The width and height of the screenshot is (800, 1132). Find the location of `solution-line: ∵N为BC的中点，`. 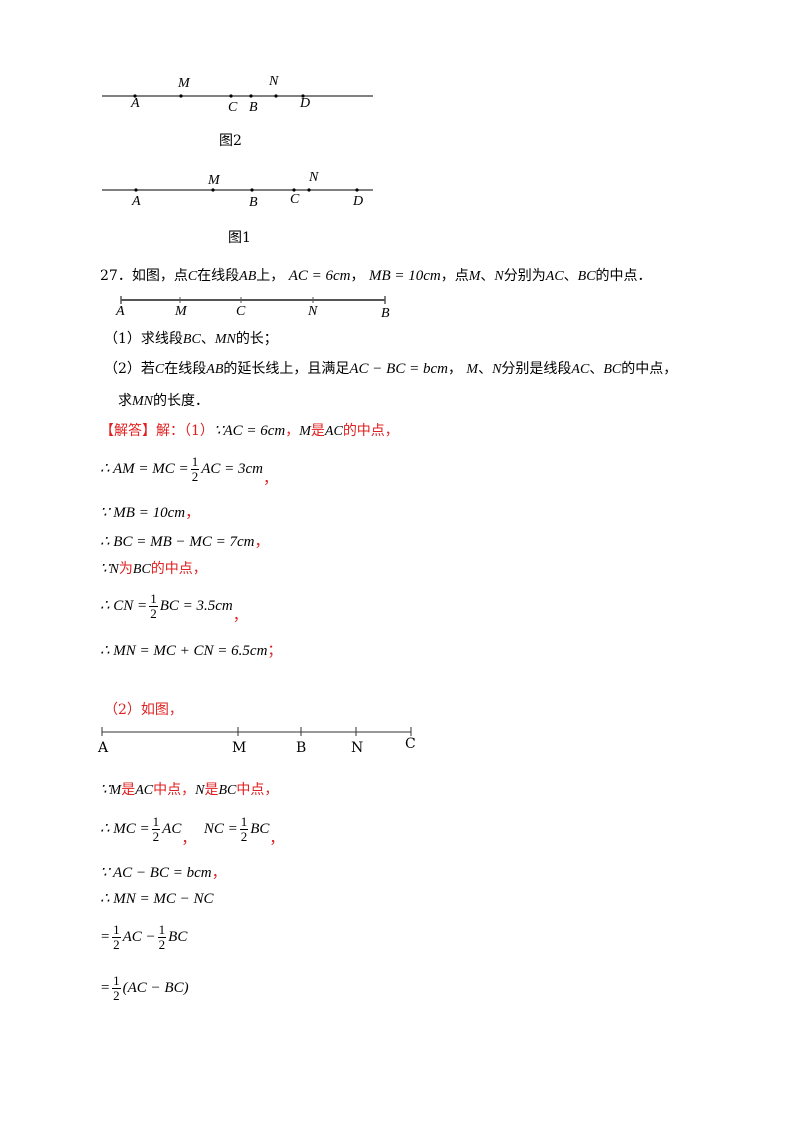

solution-line: ∵N为BC的中点， is located at coordinates (153, 569).